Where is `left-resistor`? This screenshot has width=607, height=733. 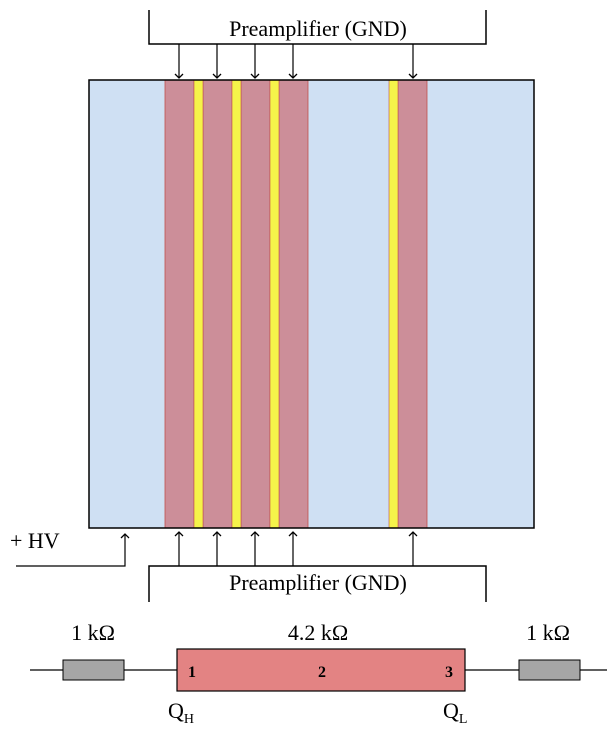 left-resistor is located at coordinates (93, 670).